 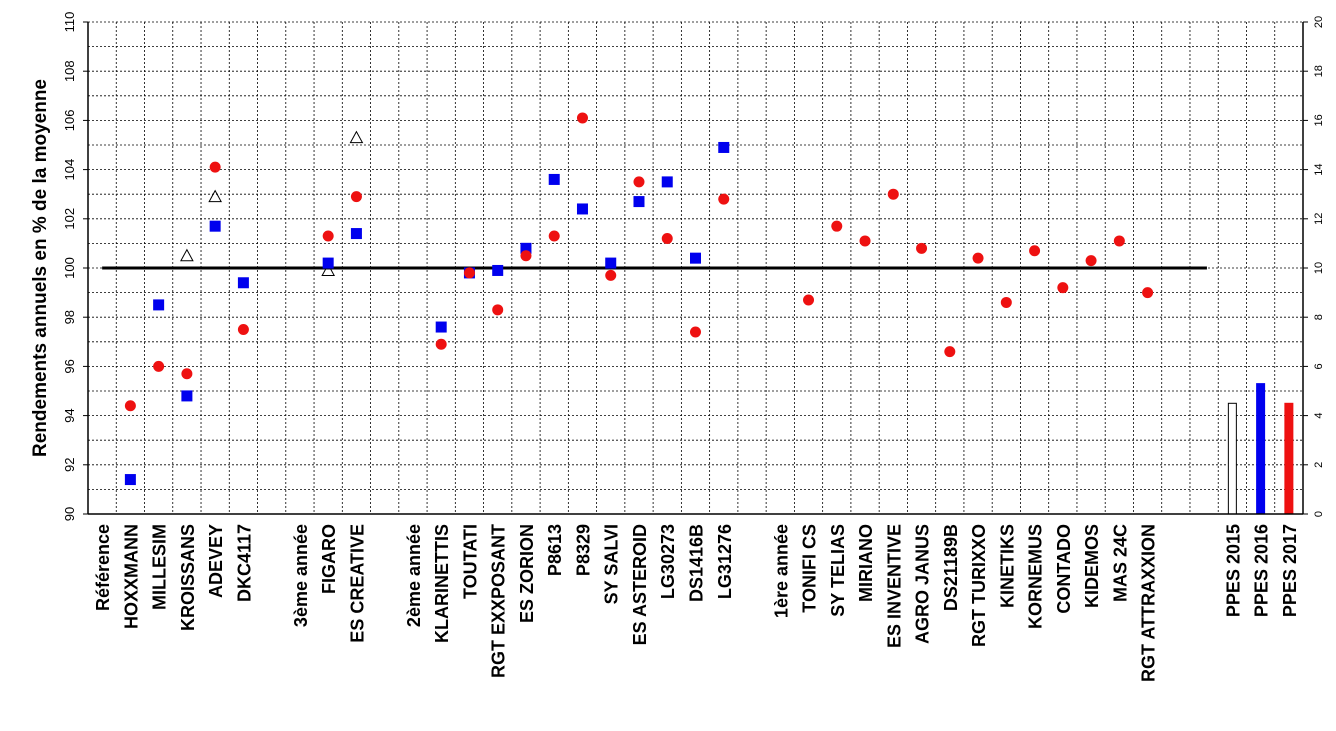 What do you see at coordinates (951, 567) in the screenshot?
I see `x-category-label: DS21189B` at bounding box center [951, 567].